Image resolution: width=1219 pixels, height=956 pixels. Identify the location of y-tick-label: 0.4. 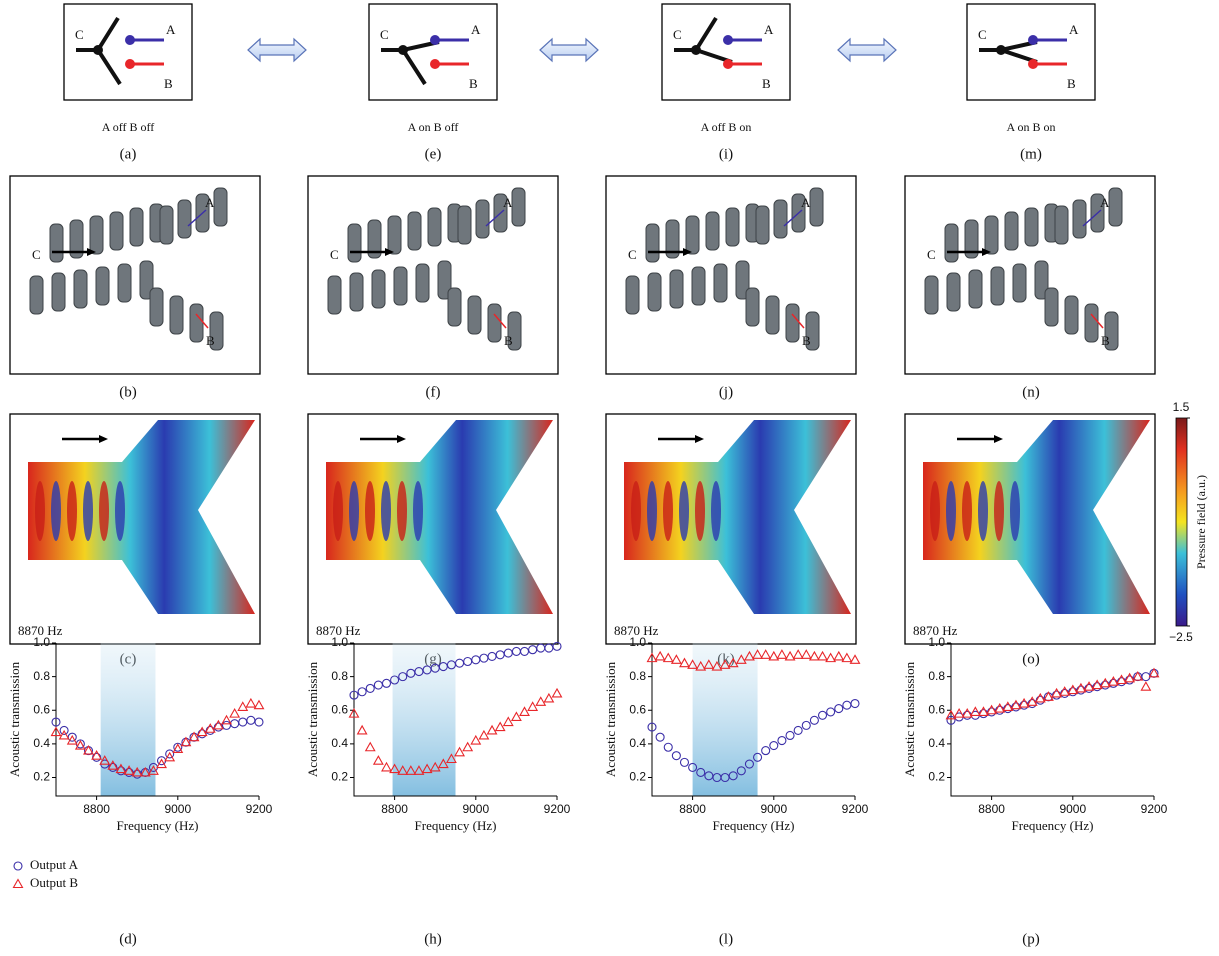
(936, 743).